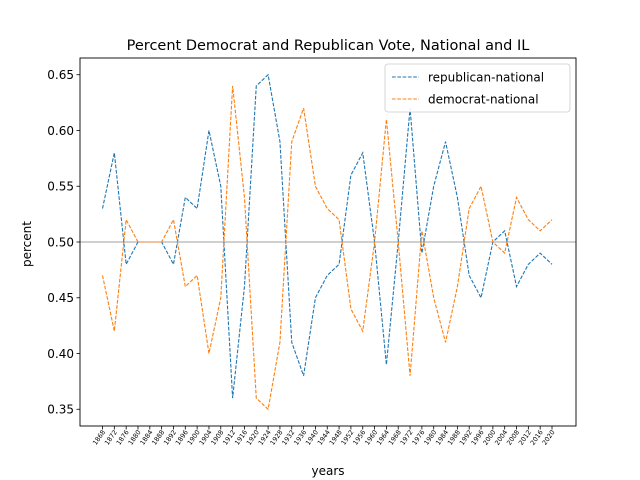 The height and width of the screenshot is (480, 640). What do you see at coordinates (60, 410) in the screenshot?
I see `y-tick-label: 0.35` at bounding box center [60, 410].